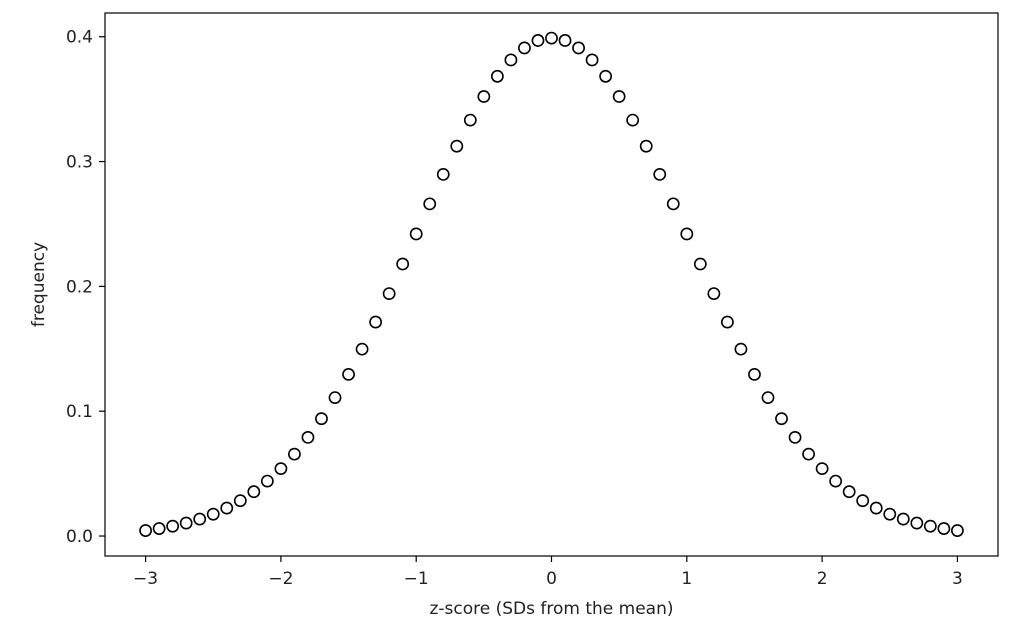  I want to click on x-axis: −3 −2 −1 0 1 2 3, so click(548, 572).